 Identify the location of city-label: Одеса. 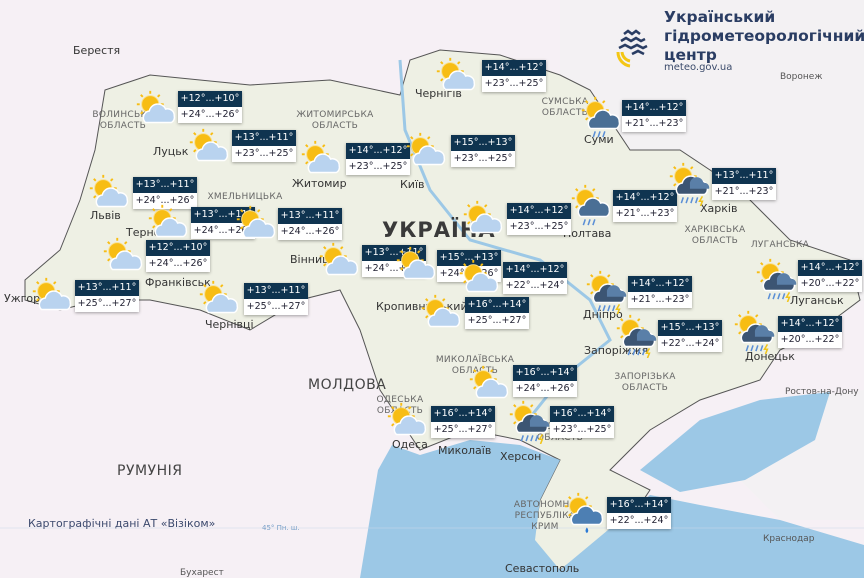
(410, 444).